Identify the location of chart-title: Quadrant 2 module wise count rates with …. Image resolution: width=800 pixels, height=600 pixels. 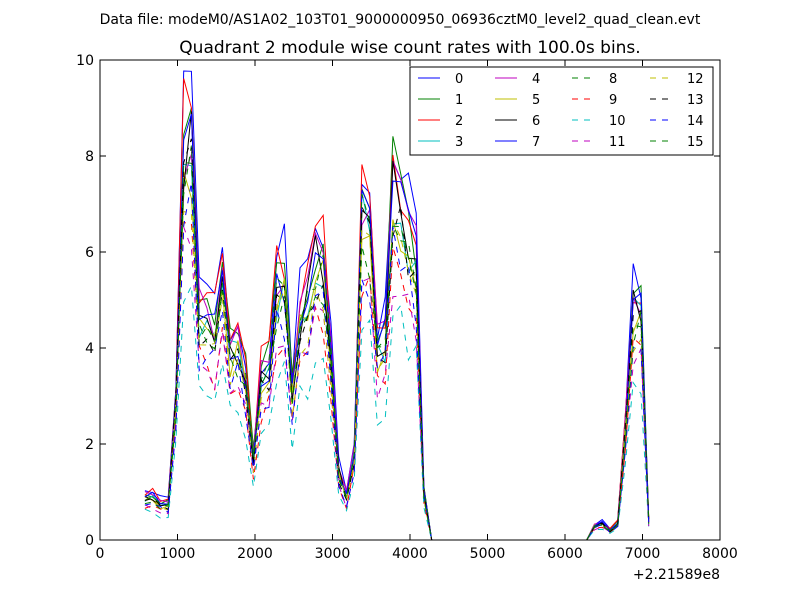
(409, 48).